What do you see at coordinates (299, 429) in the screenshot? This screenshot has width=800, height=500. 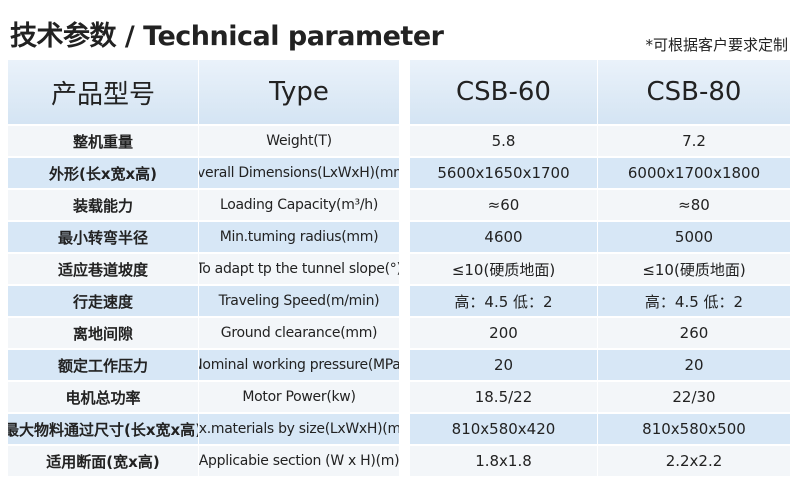 I see `table-cell: Max.materials by size(LxWxH)(mm)` at bounding box center [299, 429].